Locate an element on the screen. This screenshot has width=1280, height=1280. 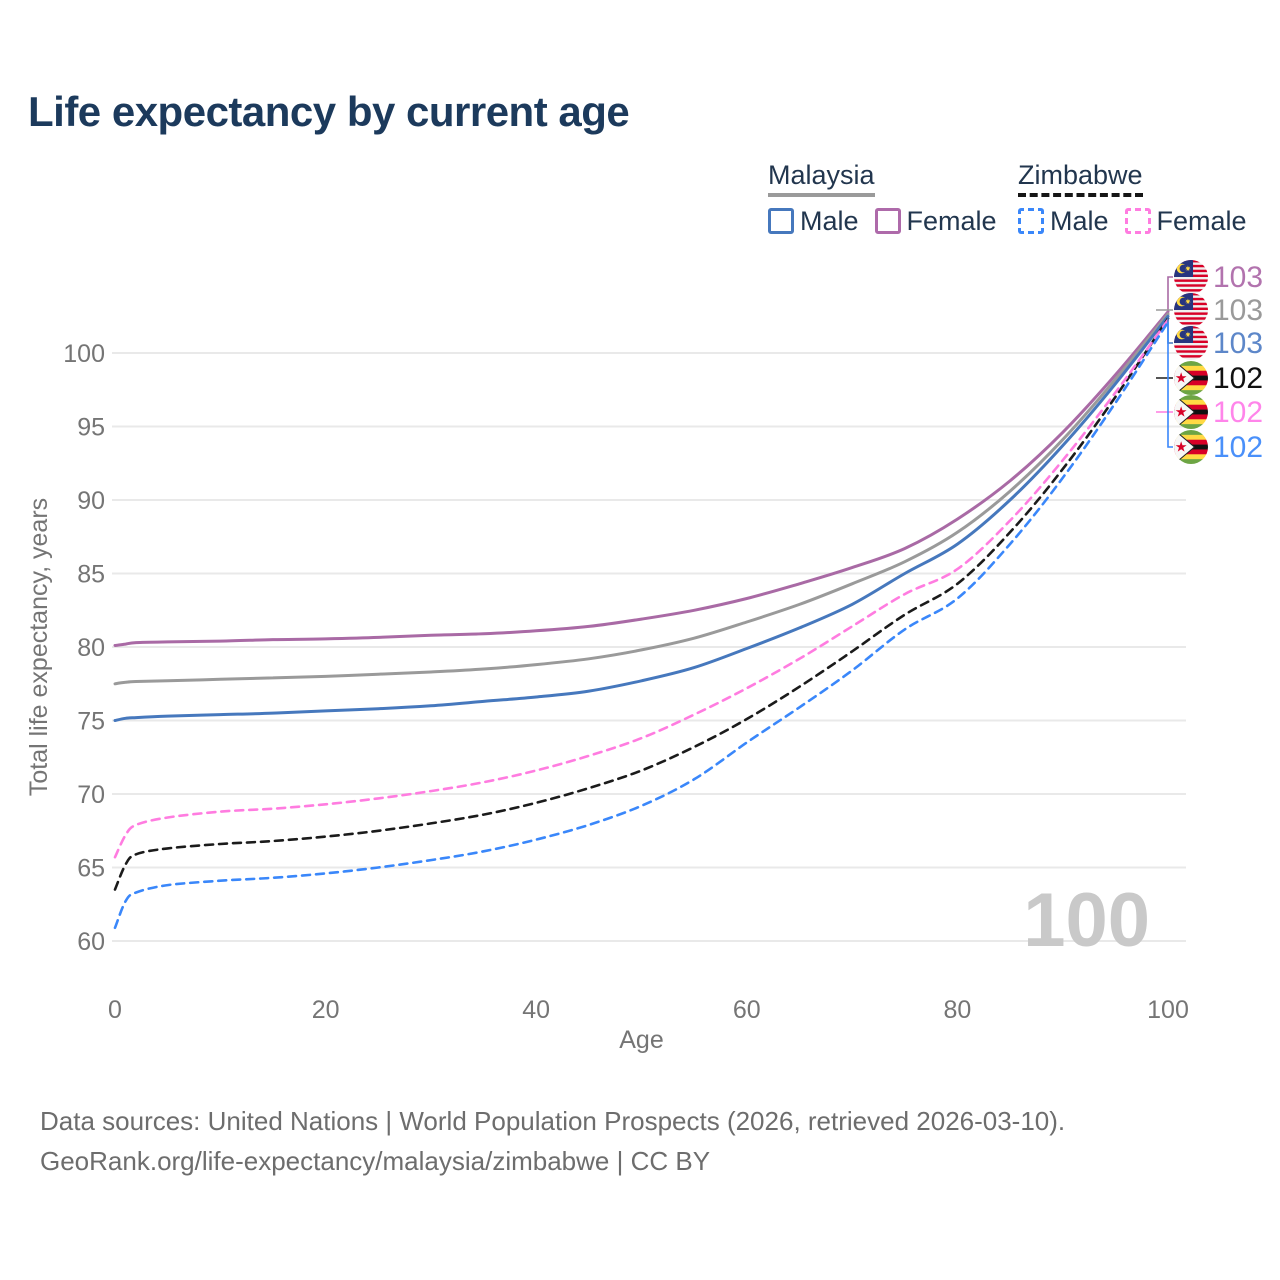
legend-title-malaysia: Malaysia is located at coordinates (821, 178).